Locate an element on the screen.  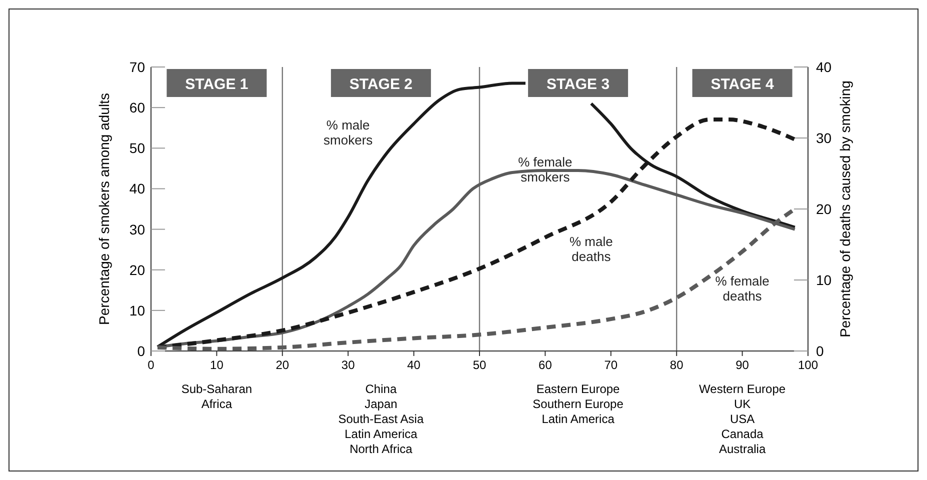
x-tick-label: 30 is located at coordinates (348, 365).